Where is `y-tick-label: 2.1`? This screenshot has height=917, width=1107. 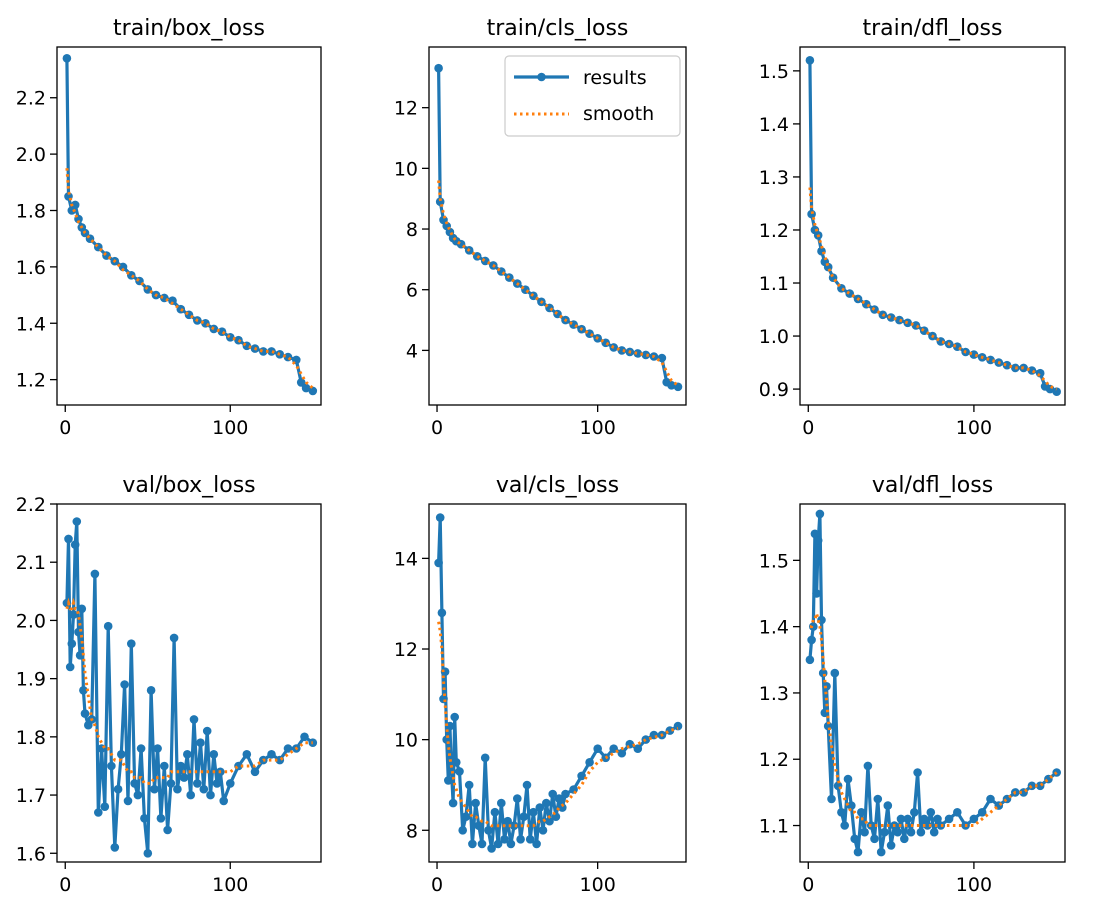 y-tick-label: 2.1 is located at coordinates (31, 563).